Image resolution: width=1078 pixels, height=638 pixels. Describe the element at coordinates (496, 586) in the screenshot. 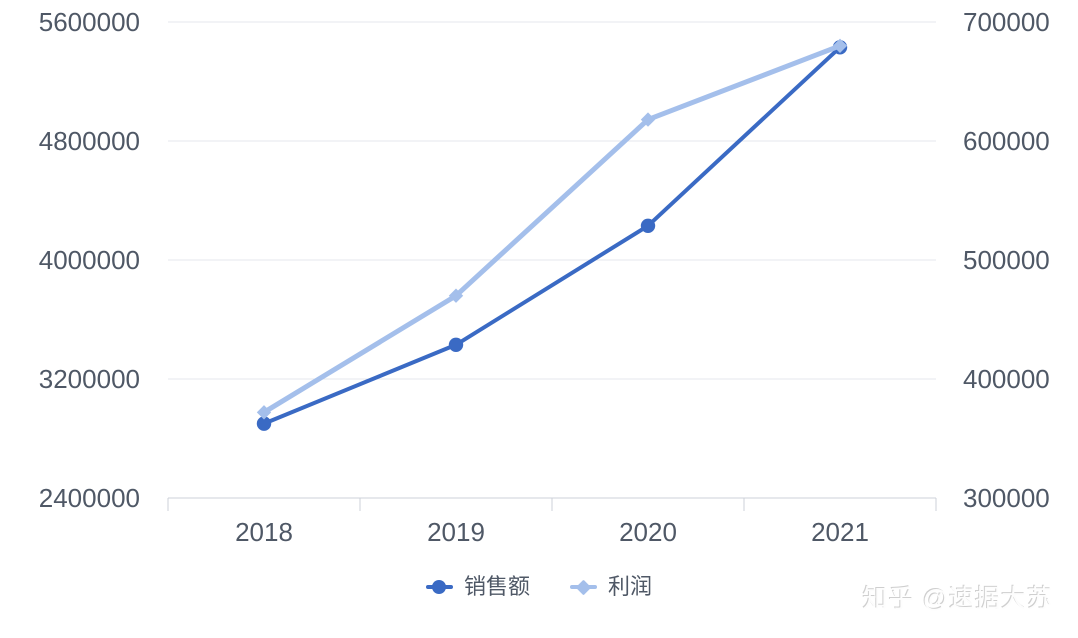

I see `legend-label-sales: 销售额` at that location.